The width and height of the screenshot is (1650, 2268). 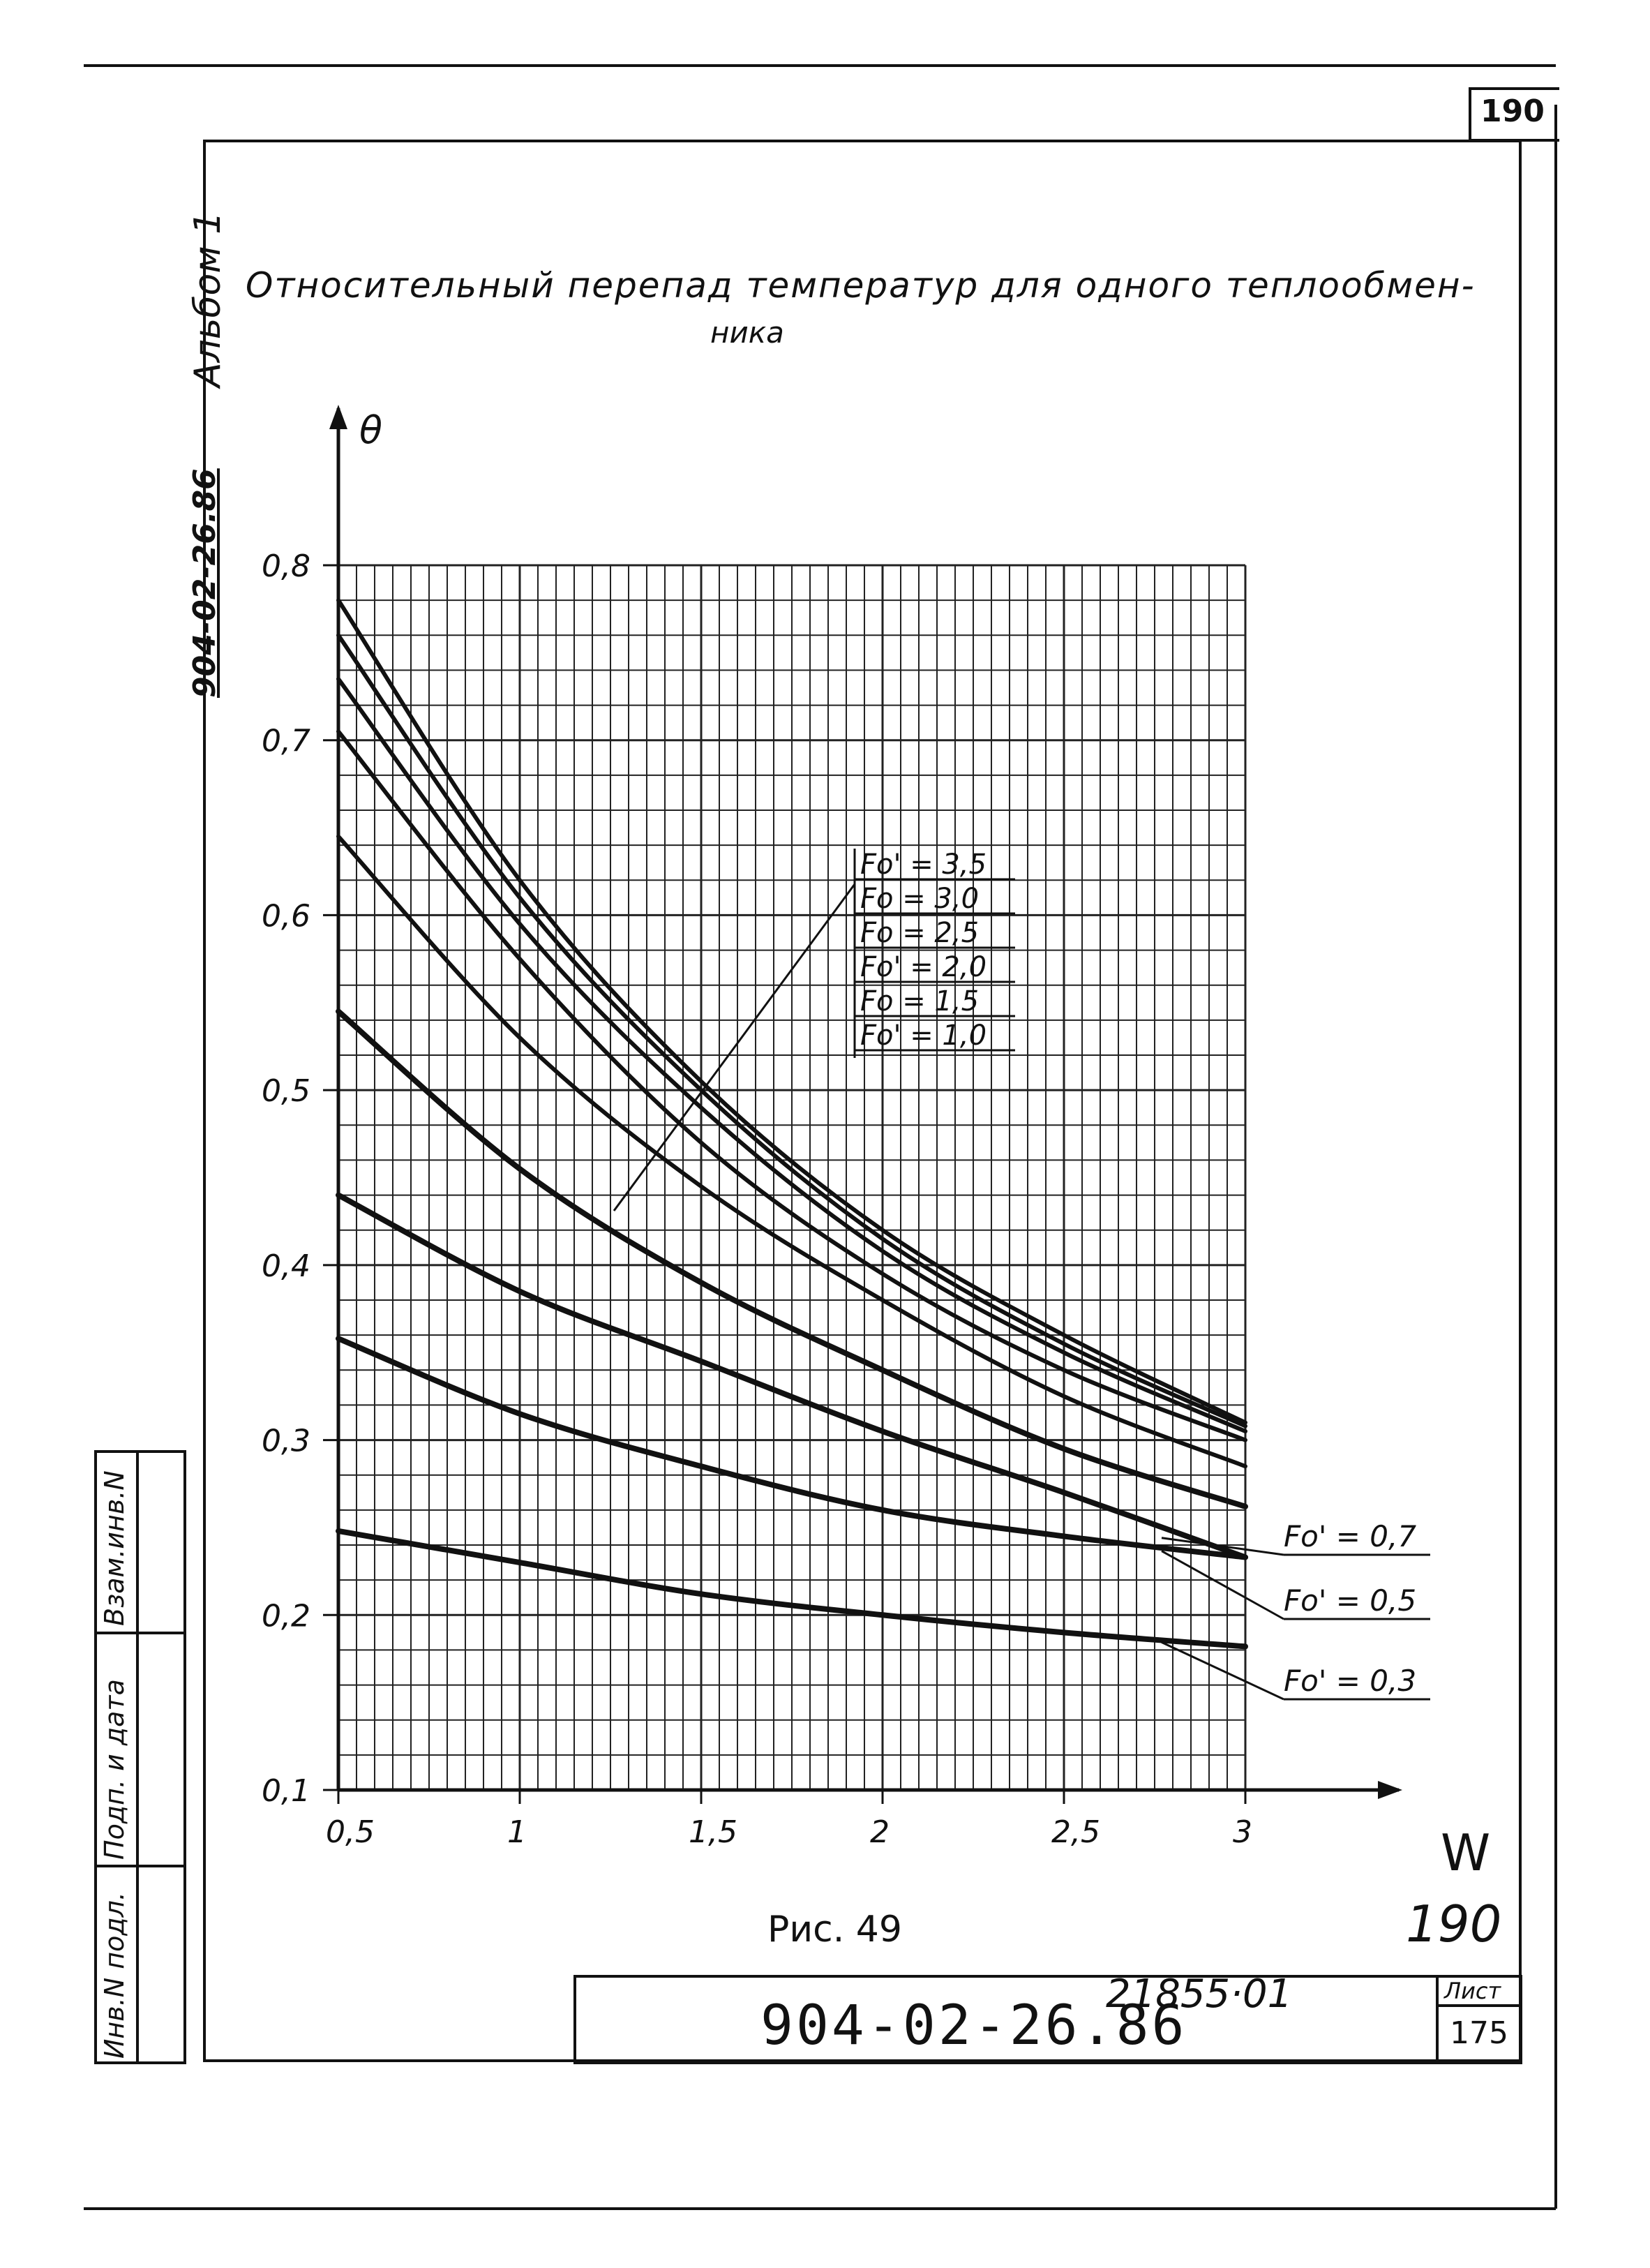 What do you see at coordinates (1199, 1994) in the screenshot?
I see `inventory-stamp: 21855·01` at bounding box center [1199, 1994].